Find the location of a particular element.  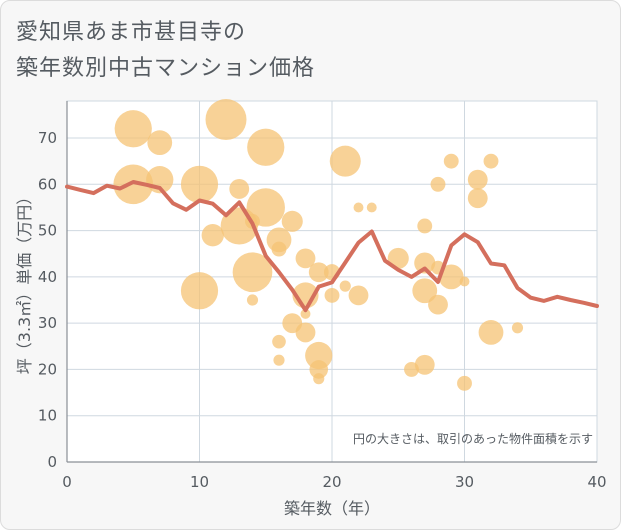

x-tick-label: 40 is located at coordinates (596, 482).